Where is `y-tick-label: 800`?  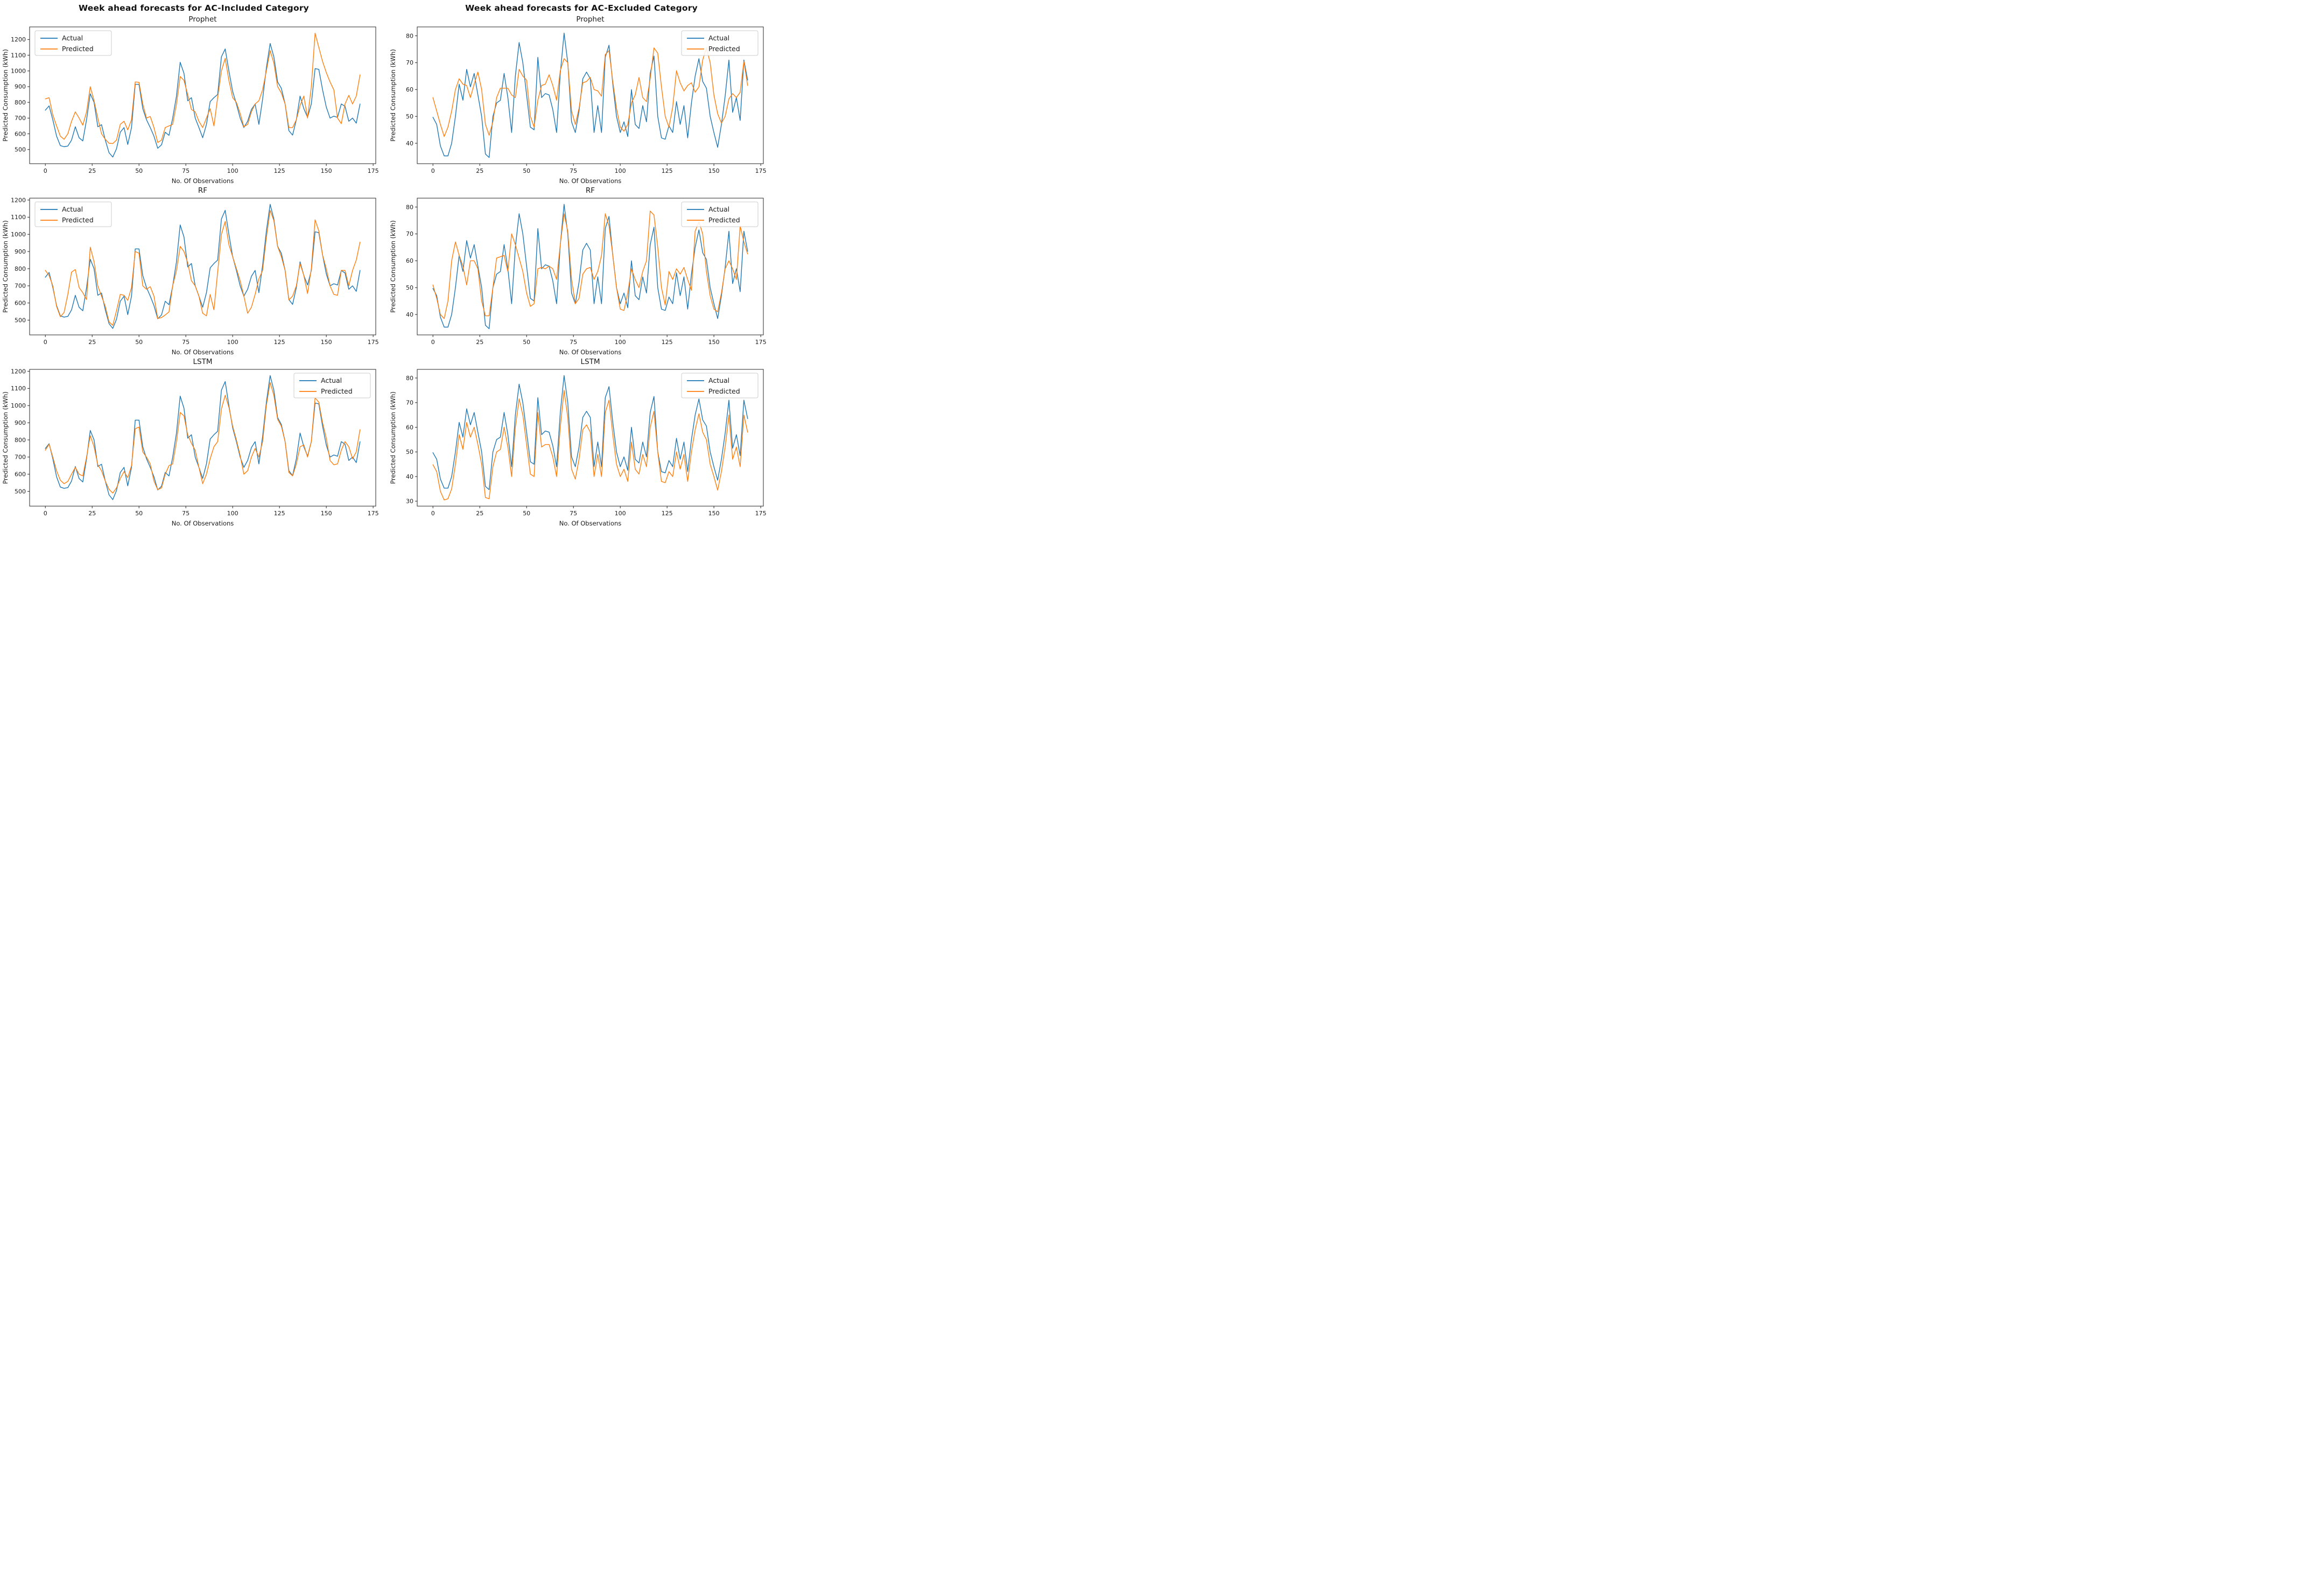 y-tick-label: 800 is located at coordinates (20, 102).